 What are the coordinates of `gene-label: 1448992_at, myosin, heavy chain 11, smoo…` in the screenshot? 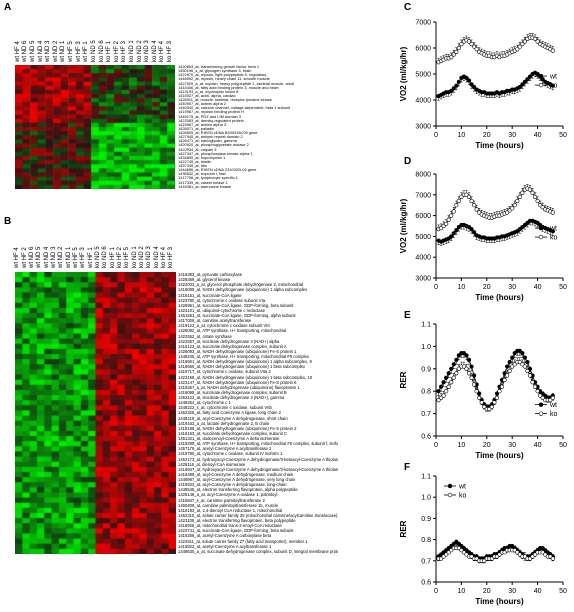 It's located at (224, 79).